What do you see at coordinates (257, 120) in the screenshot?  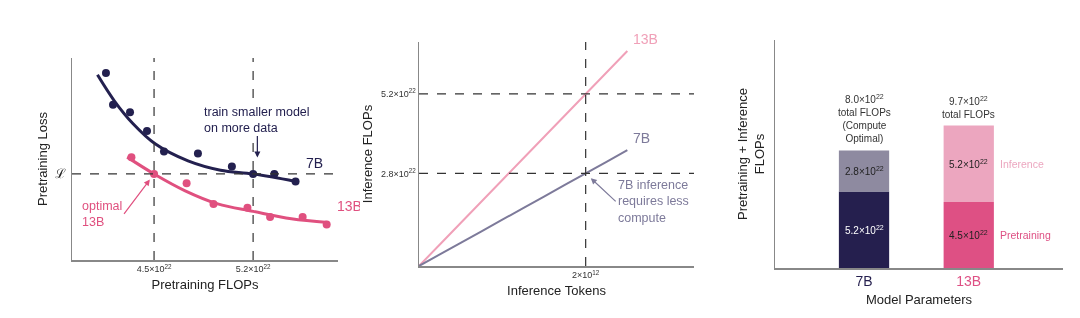 I see `annotation: train smaller model on more data` at bounding box center [257, 120].